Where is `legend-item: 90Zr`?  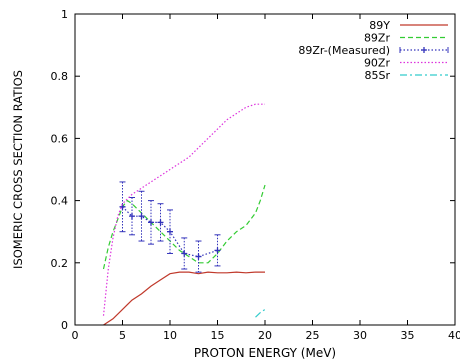
legend-item: 90Zr is located at coordinates (406, 63).